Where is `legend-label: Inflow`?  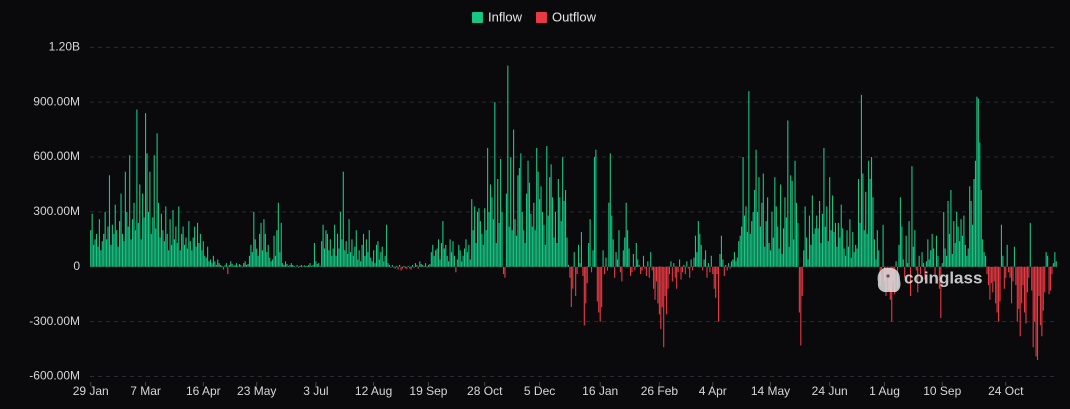
legend-label: Inflow is located at coordinates (505, 16).